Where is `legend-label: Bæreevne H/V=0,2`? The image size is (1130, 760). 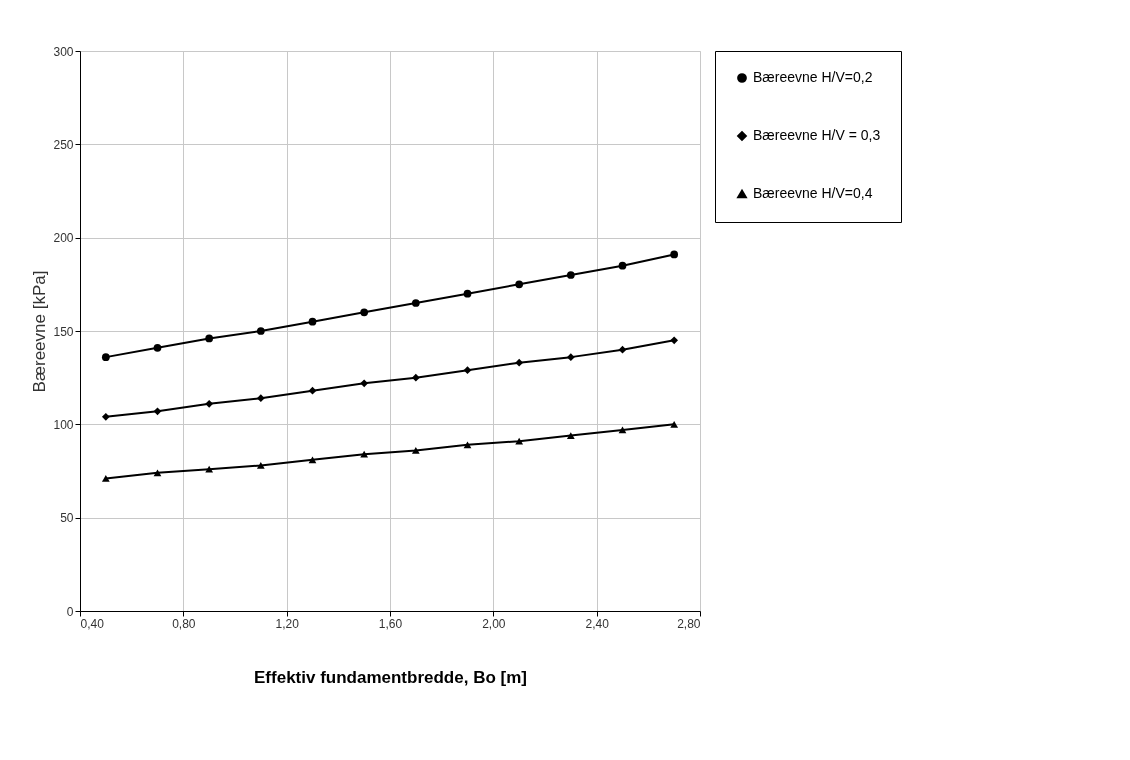
legend-label: Bæreevne H/V=0,2 is located at coordinates (813, 77).